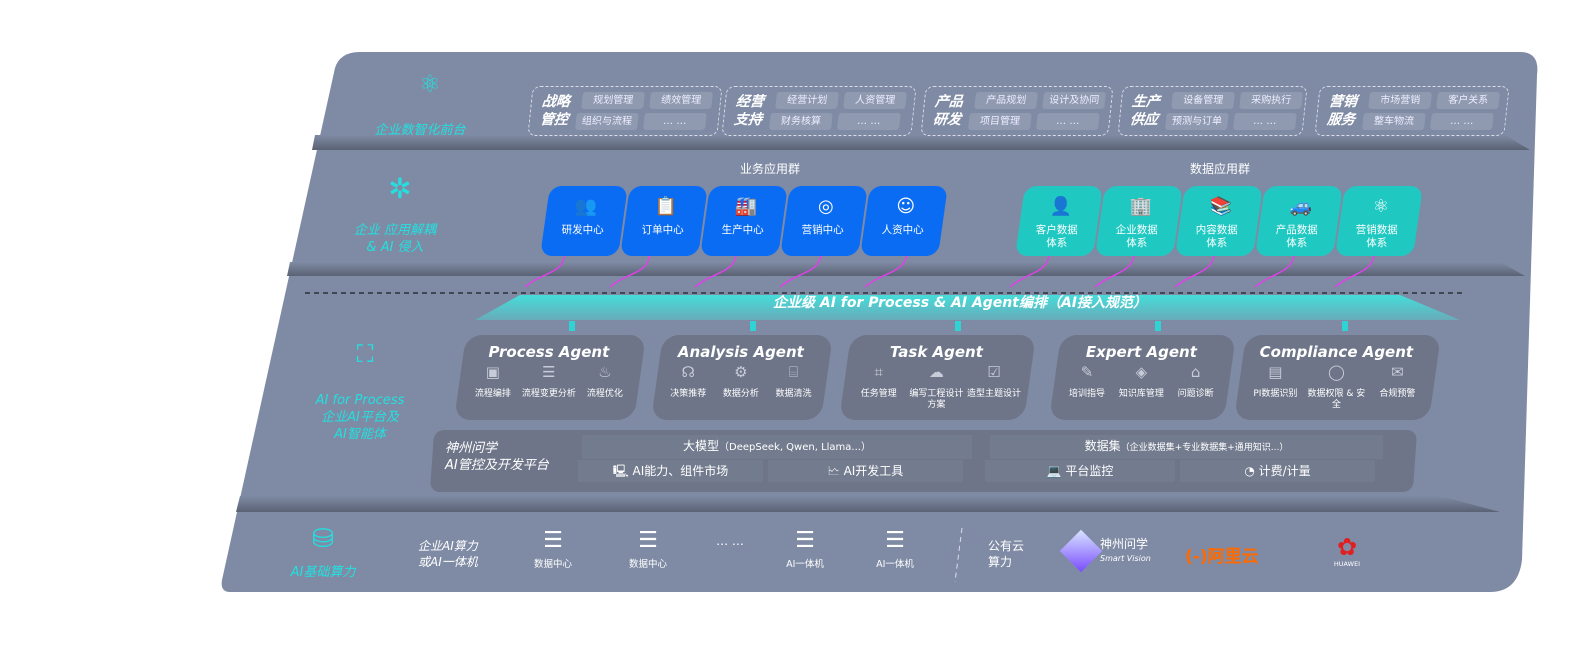  I want to click on group-title: 产品 研发, so click(948, 111).